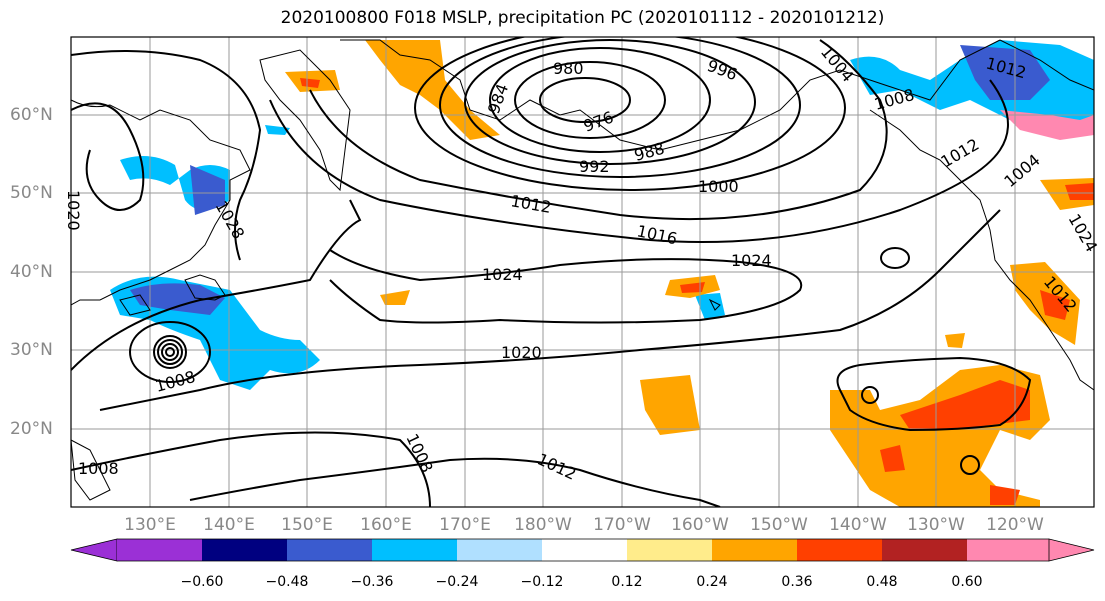 Image resolution: width=1105 pixels, height=601 pixels. I want to click on lon-label: 130°W, so click(936, 525).